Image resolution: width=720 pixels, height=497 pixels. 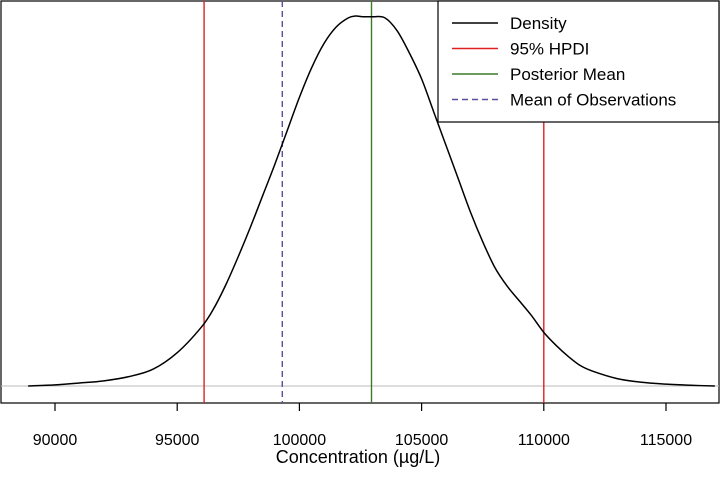 What do you see at coordinates (362, 426) in the screenshot?
I see `x-axis: 90000 95000 100000 105000 110000 115000` at bounding box center [362, 426].